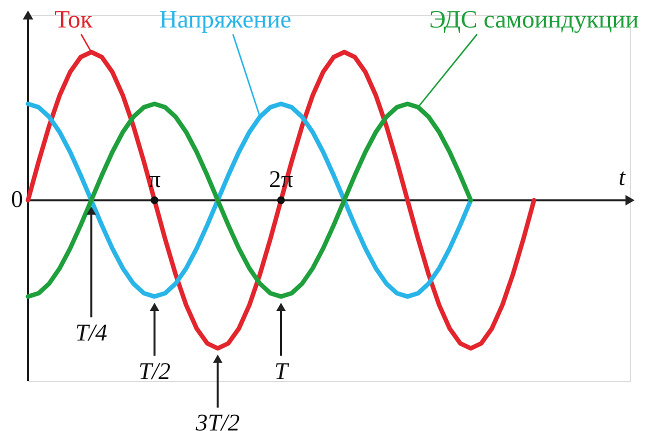  I want to click on annotation: T/2, so click(154, 371).